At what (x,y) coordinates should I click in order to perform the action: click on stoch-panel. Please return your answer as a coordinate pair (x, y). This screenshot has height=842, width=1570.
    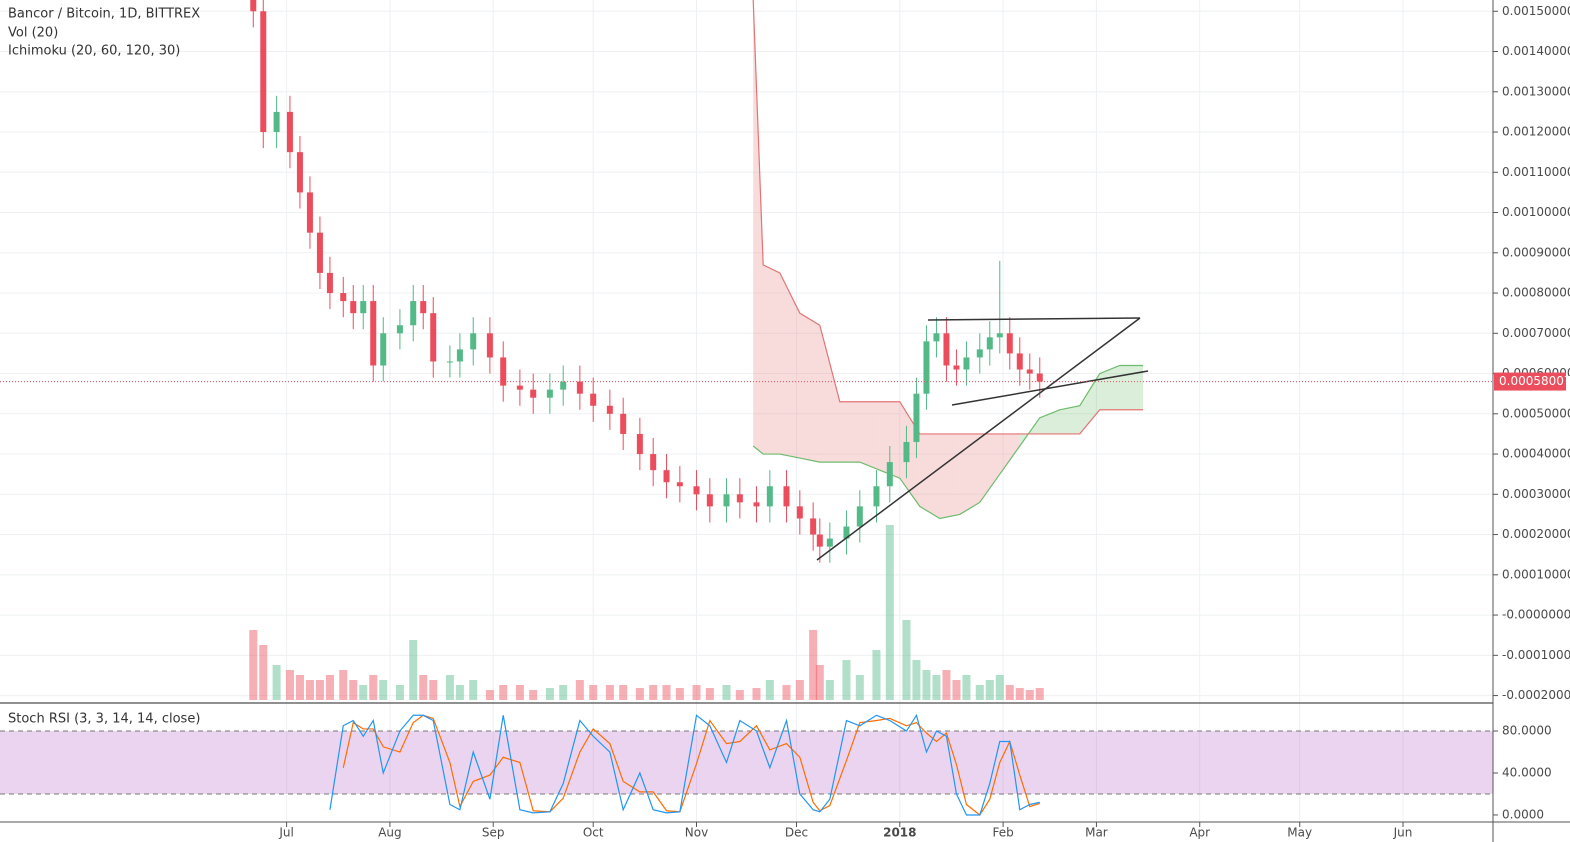
    Looking at the image, I should click on (746, 764).